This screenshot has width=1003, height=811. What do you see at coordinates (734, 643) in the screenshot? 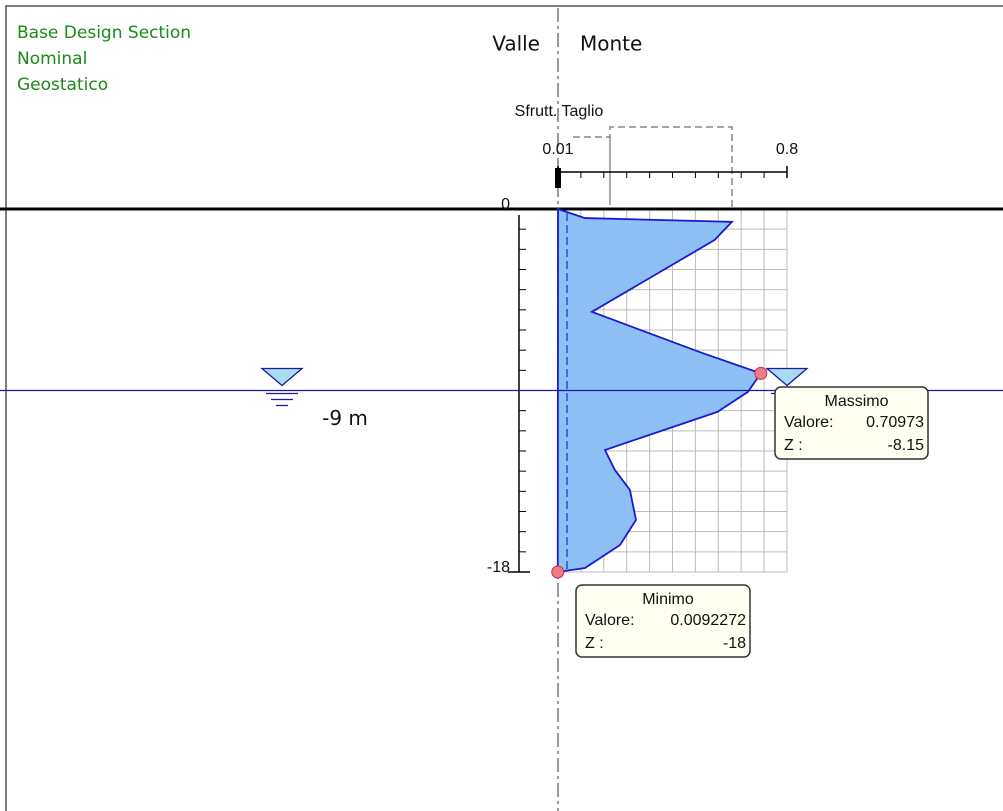
I see `tooltip-value: -18` at bounding box center [734, 643].